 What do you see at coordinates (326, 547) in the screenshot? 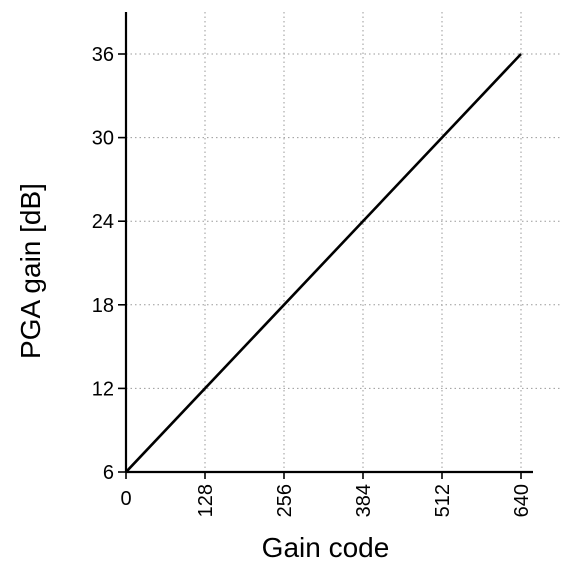
I see `x-axis-label: Gain code` at bounding box center [326, 547].